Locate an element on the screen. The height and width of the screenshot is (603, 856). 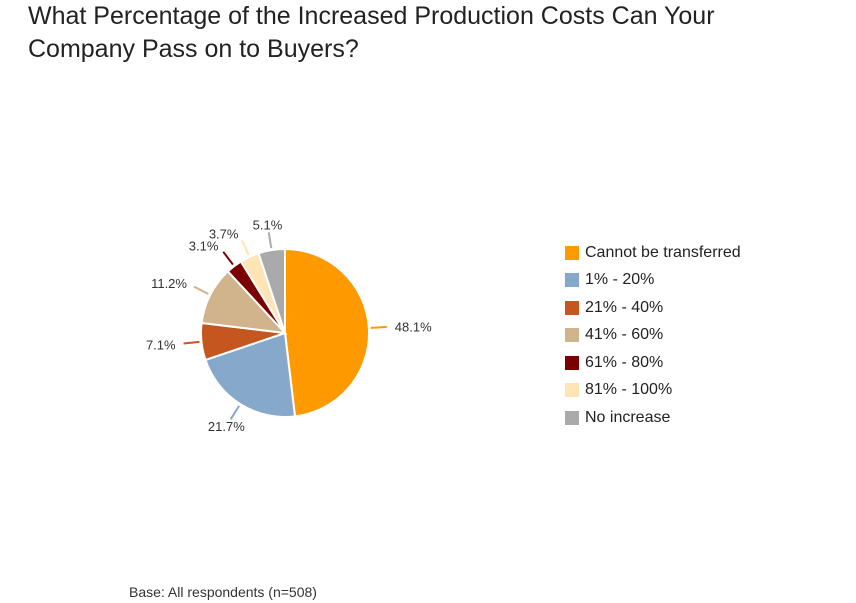
legend-item: 81% - 100% is located at coordinates (653, 391).